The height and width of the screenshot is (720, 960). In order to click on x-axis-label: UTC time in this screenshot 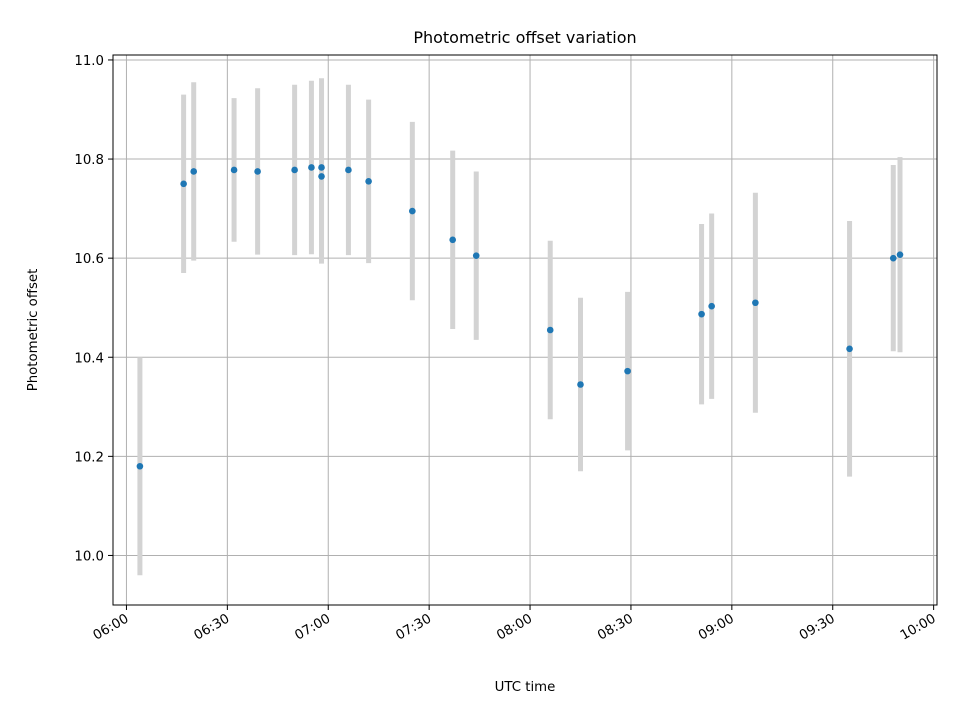, I will do `click(525, 687)`.